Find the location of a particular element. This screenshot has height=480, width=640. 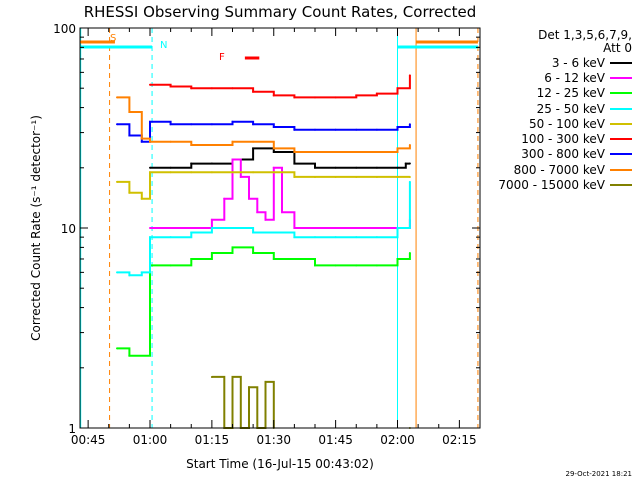

legend-entry-label: 50 - 100 keV is located at coordinates (566, 123).